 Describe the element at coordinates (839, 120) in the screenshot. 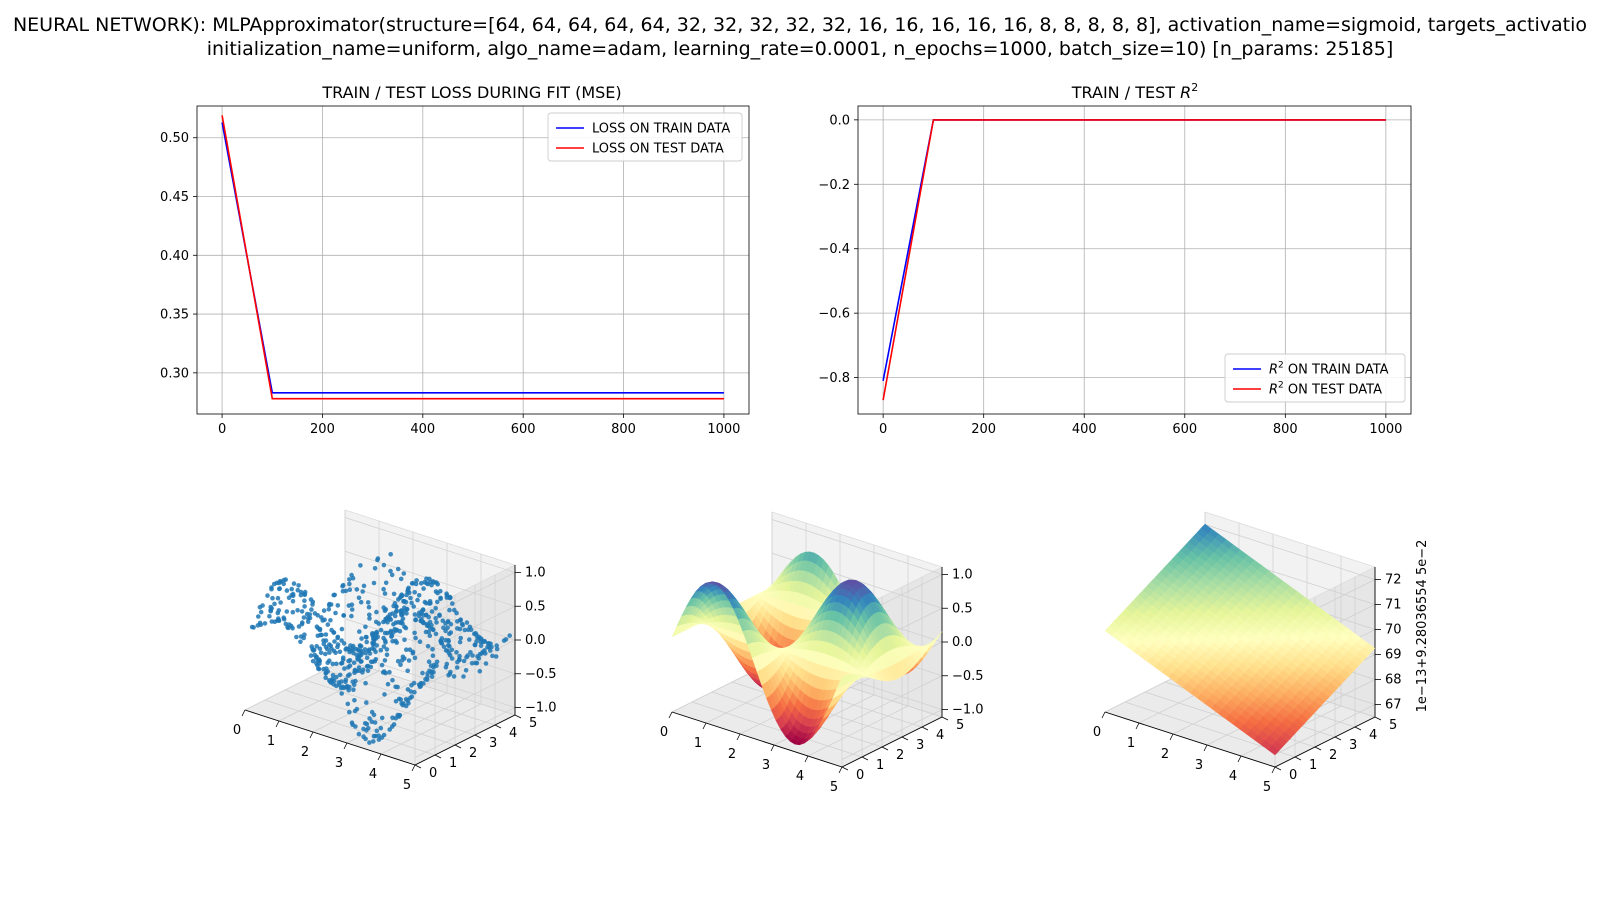

I see `y-tick-label: 0.0` at that location.